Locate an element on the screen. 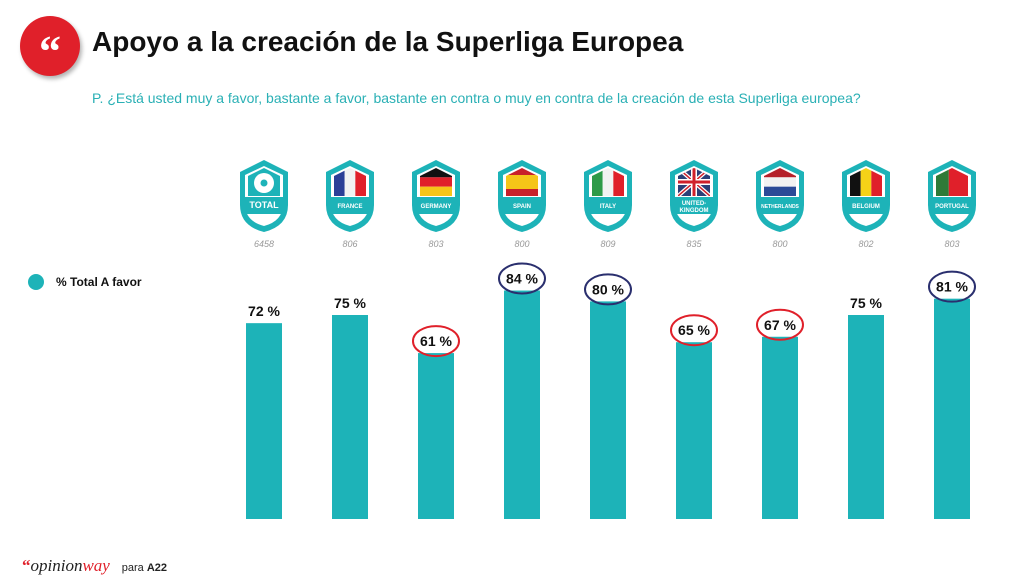 This screenshot has height=576, width=1024. badge-label: PORTUGAL is located at coordinates (952, 207).